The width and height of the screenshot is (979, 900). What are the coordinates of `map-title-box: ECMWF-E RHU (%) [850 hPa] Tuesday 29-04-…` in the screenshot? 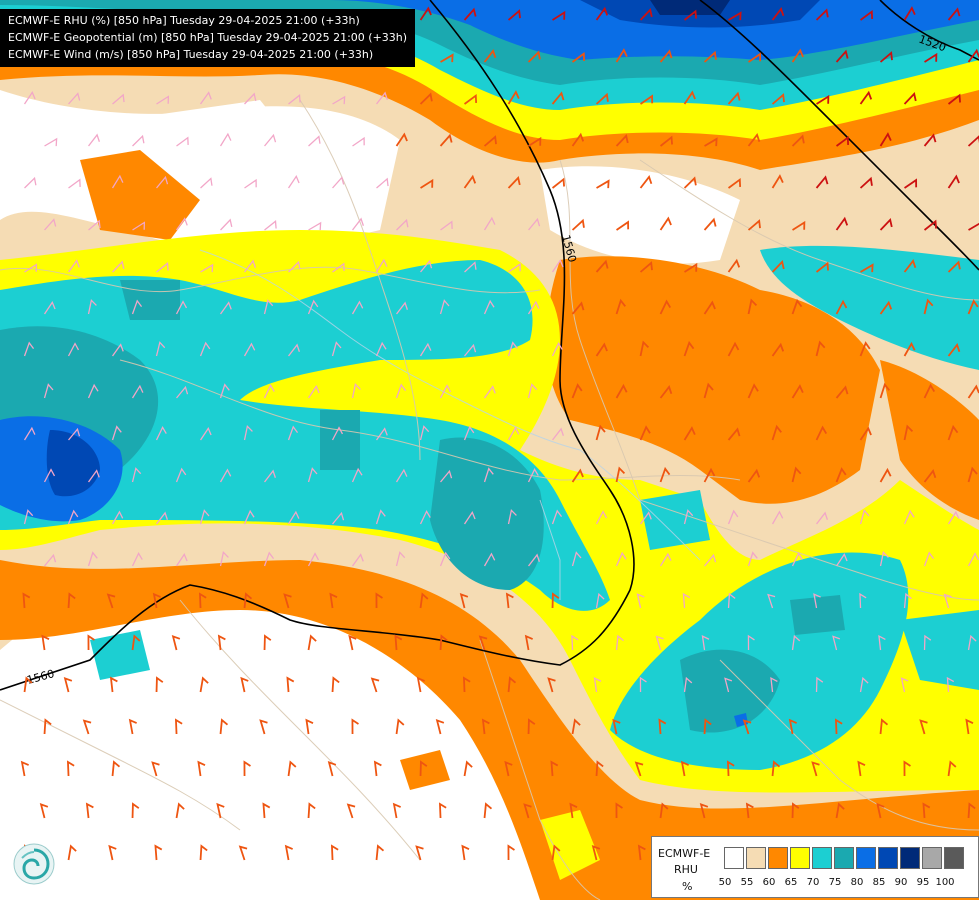 It's located at (208, 38).